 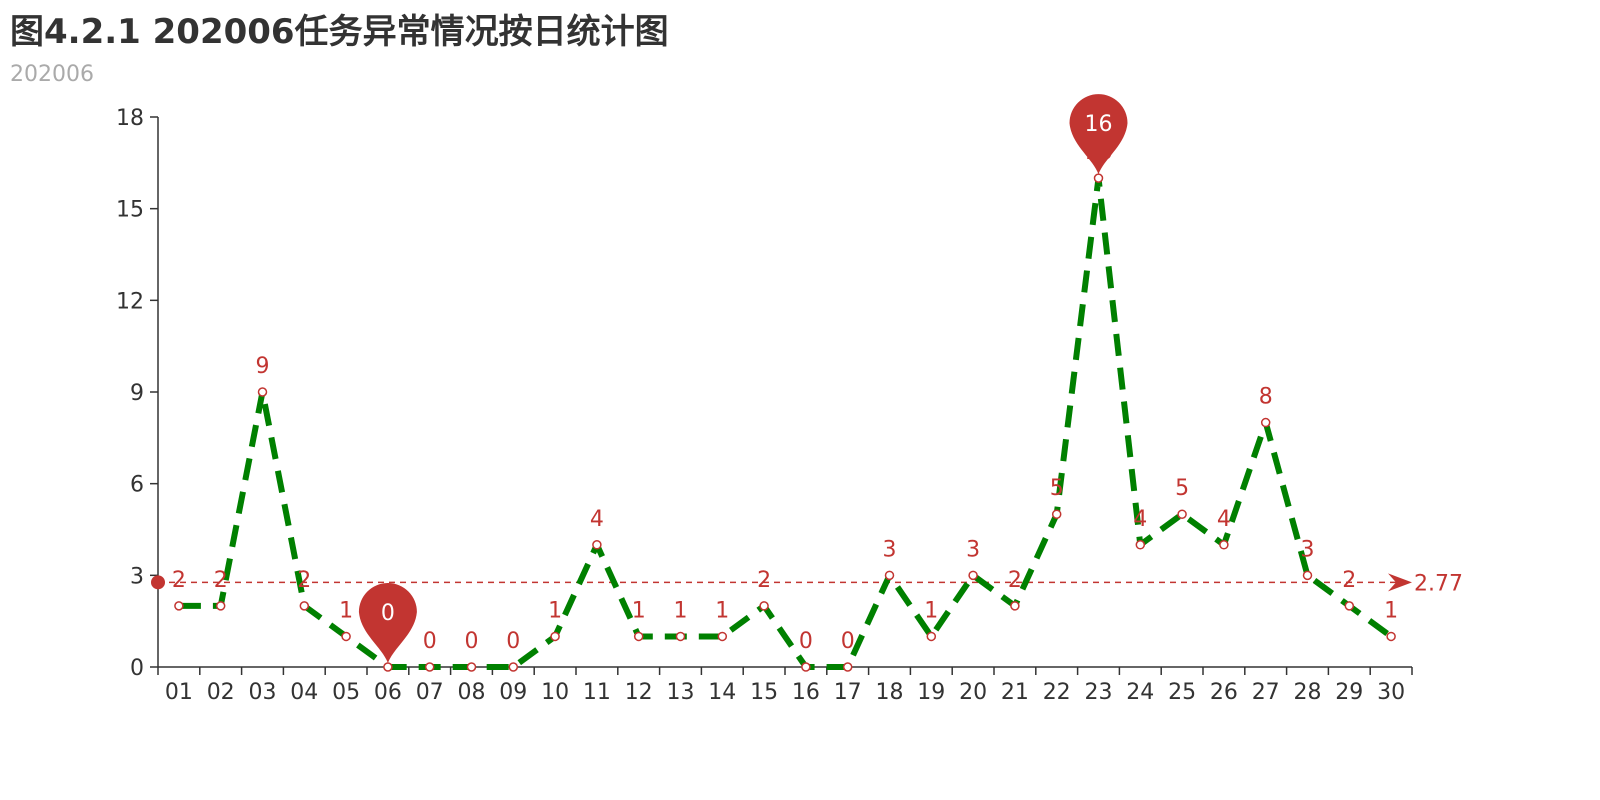 What do you see at coordinates (513, 692) in the screenshot?
I see `x-tick-label: 09` at bounding box center [513, 692].